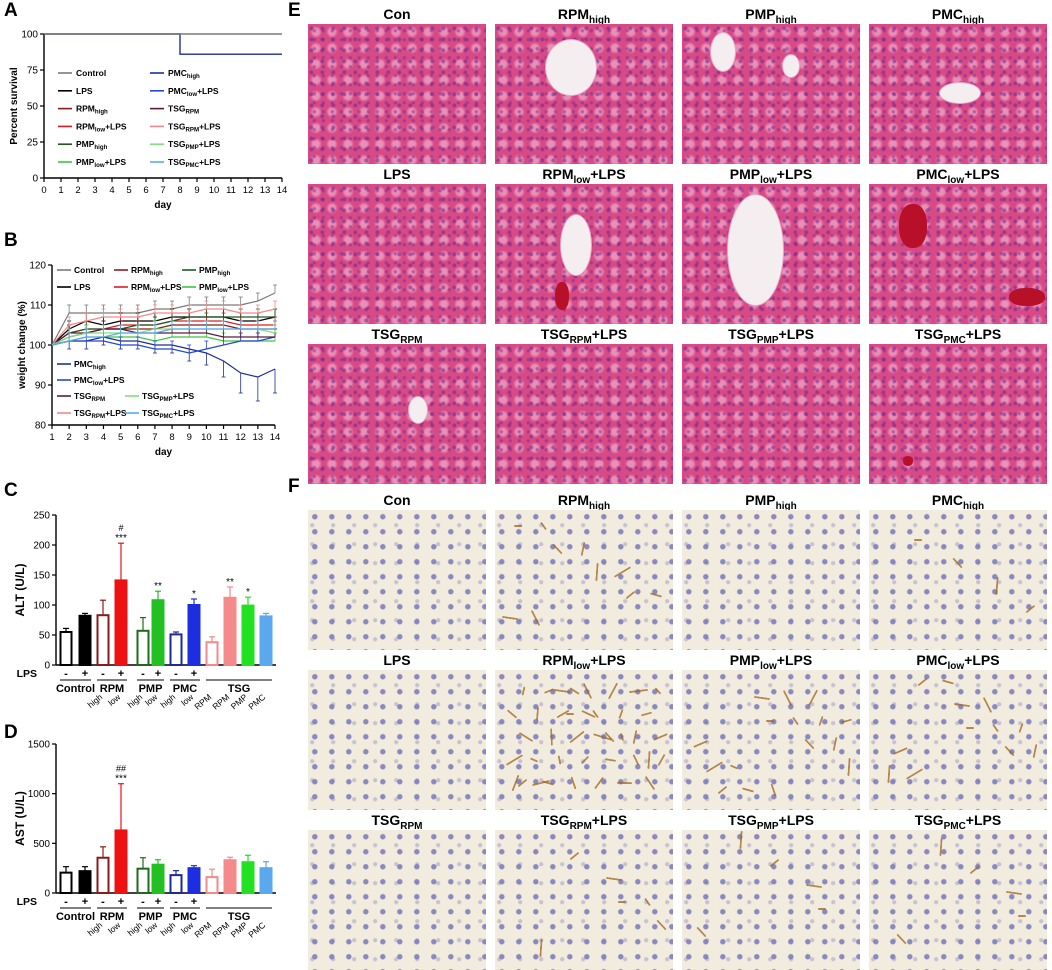  I want to click on alt-bar-TSGPMC+LPS, so click(266, 641).